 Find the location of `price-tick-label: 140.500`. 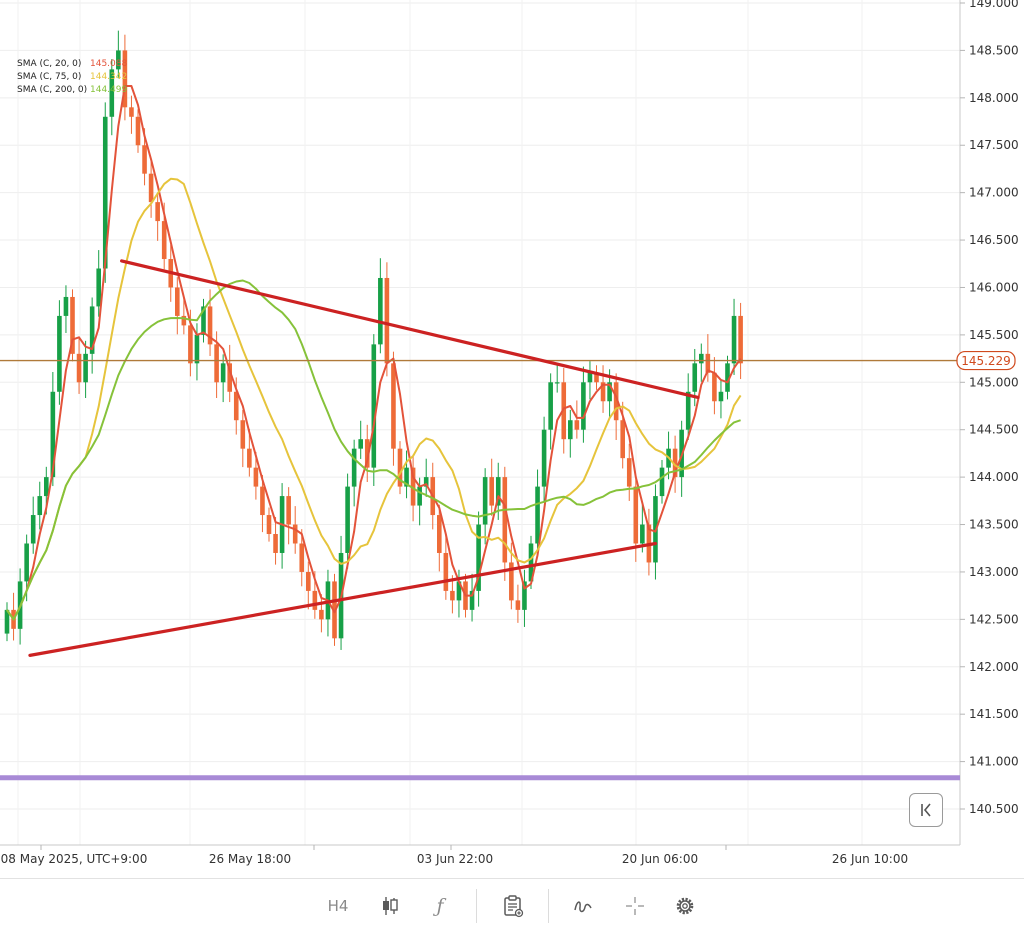

price-tick-label: 140.500 is located at coordinates (994, 809).